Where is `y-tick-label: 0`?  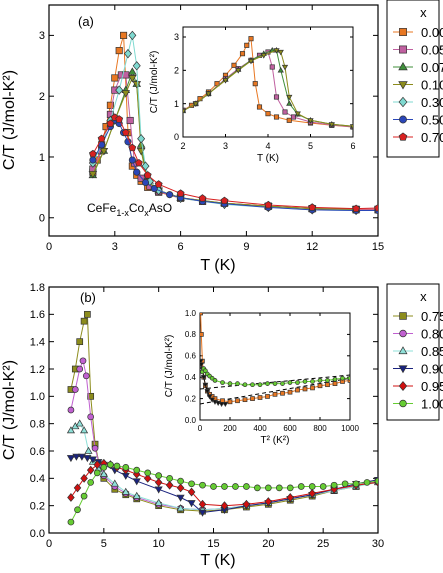
y-tick-label: 0 is located at coordinates (176, 137).